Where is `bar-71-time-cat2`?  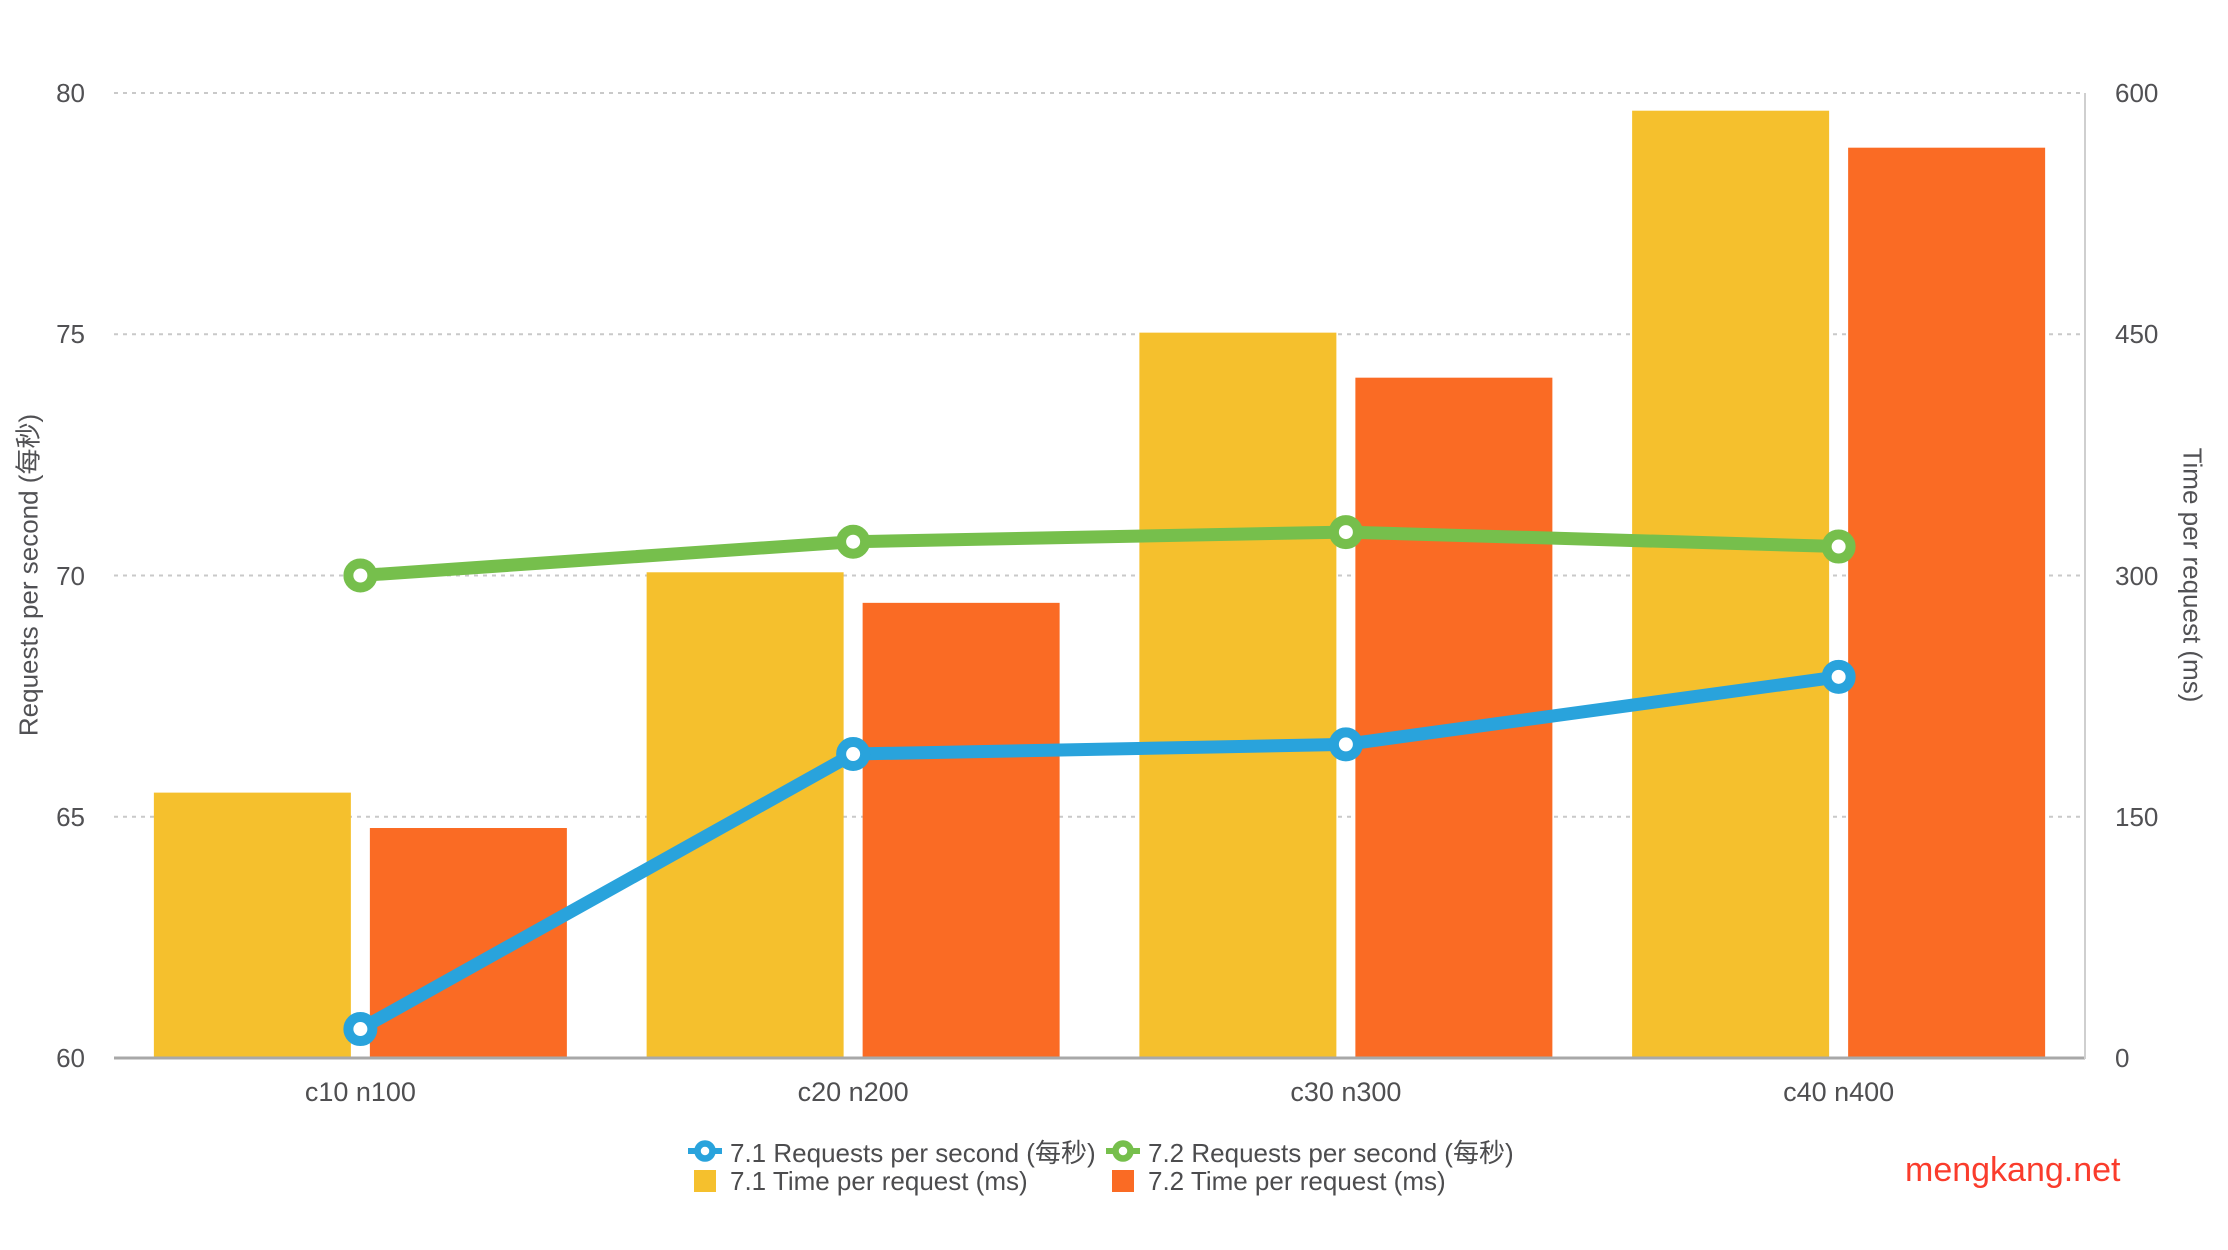 bar-71-time-cat2 is located at coordinates (1238, 695).